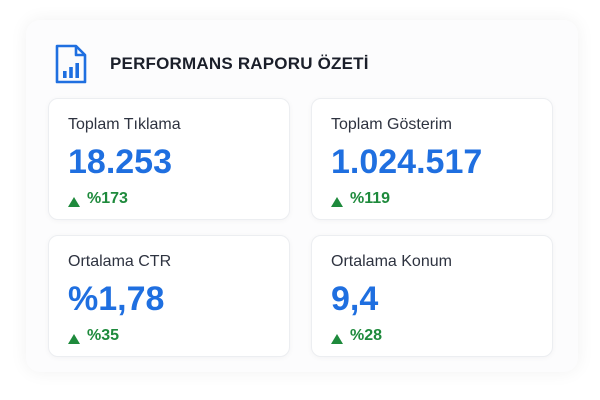  What do you see at coordinates (370, 198) in the screenshot?
I see `metric-change-value: %119` at bounding box center [370, 198].